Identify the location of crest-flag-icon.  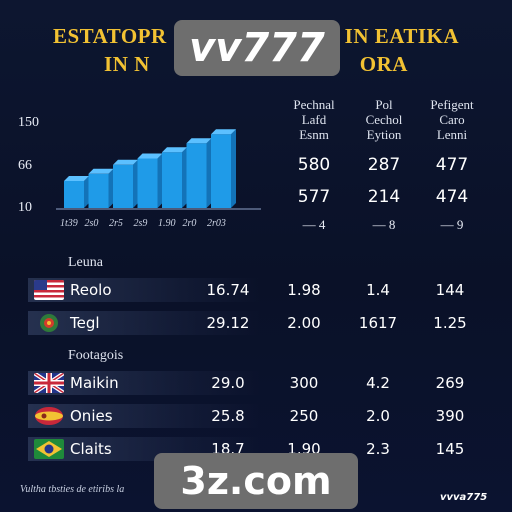
(49, 323).